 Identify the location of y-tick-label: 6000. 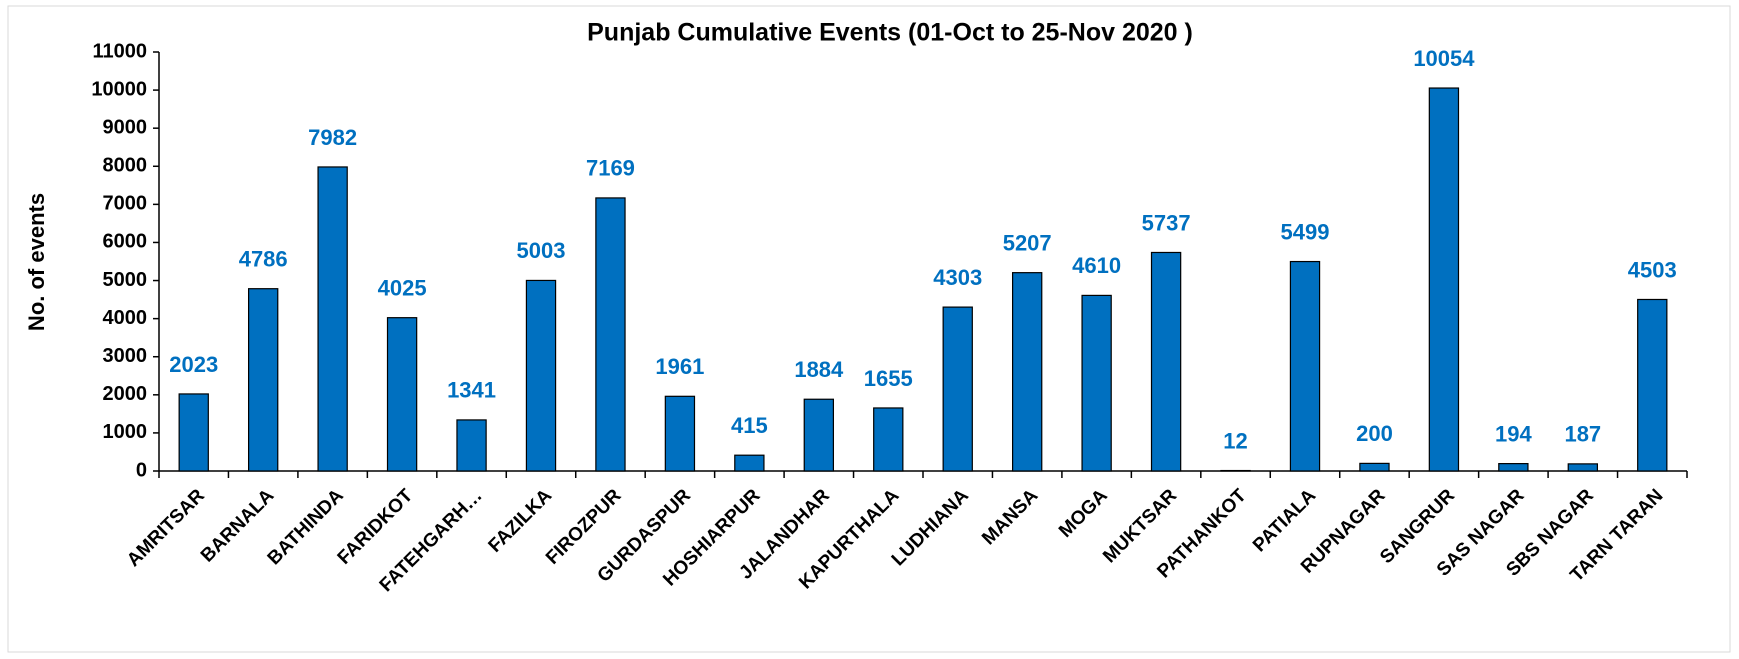
(125, 242).